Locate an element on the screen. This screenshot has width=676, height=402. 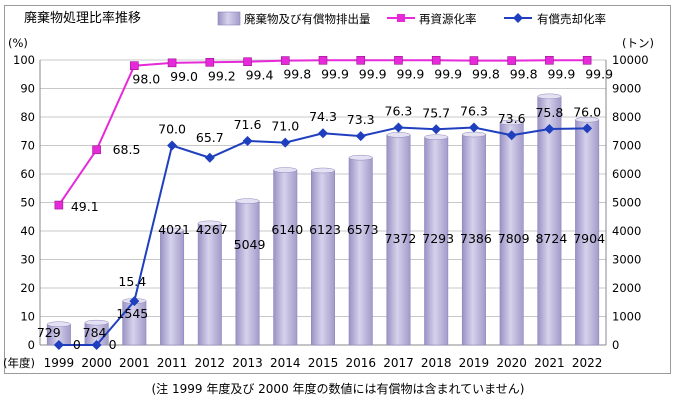
recycle-rate-label: 99.4 is located at coordinates (260, 75).